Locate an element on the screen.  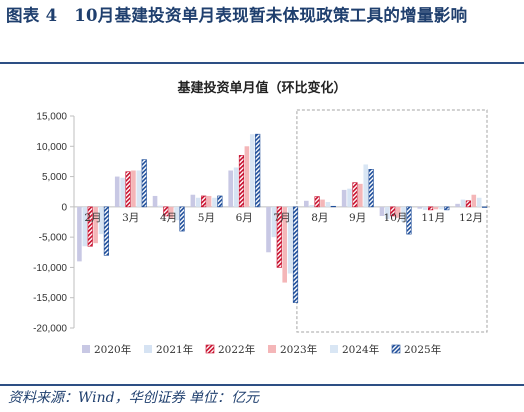
x-tick-label: 8月 is located at coordinates (319, 218).